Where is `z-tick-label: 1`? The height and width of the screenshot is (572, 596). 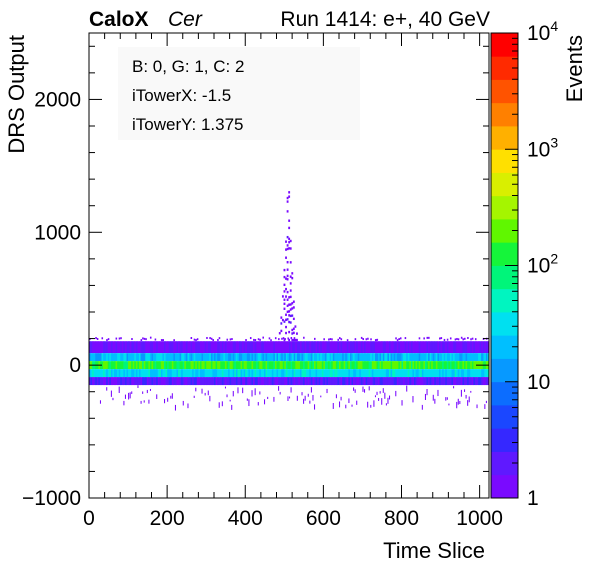 z-tick-label: 1 is located at coordinates (533, 498).